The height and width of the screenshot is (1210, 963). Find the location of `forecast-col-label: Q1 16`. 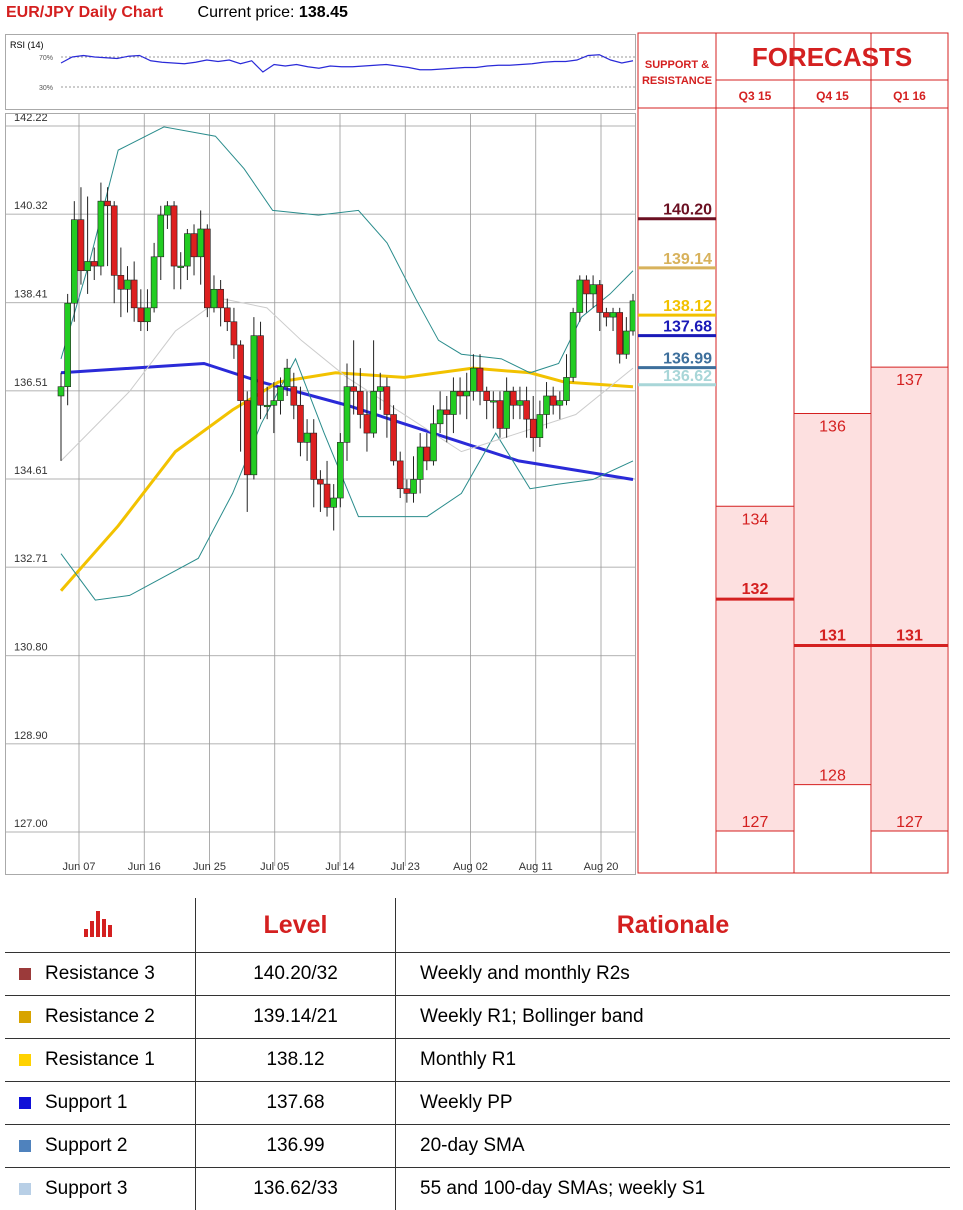

forecast-col-label: Q1 16 is located at coordinates (909, 96).